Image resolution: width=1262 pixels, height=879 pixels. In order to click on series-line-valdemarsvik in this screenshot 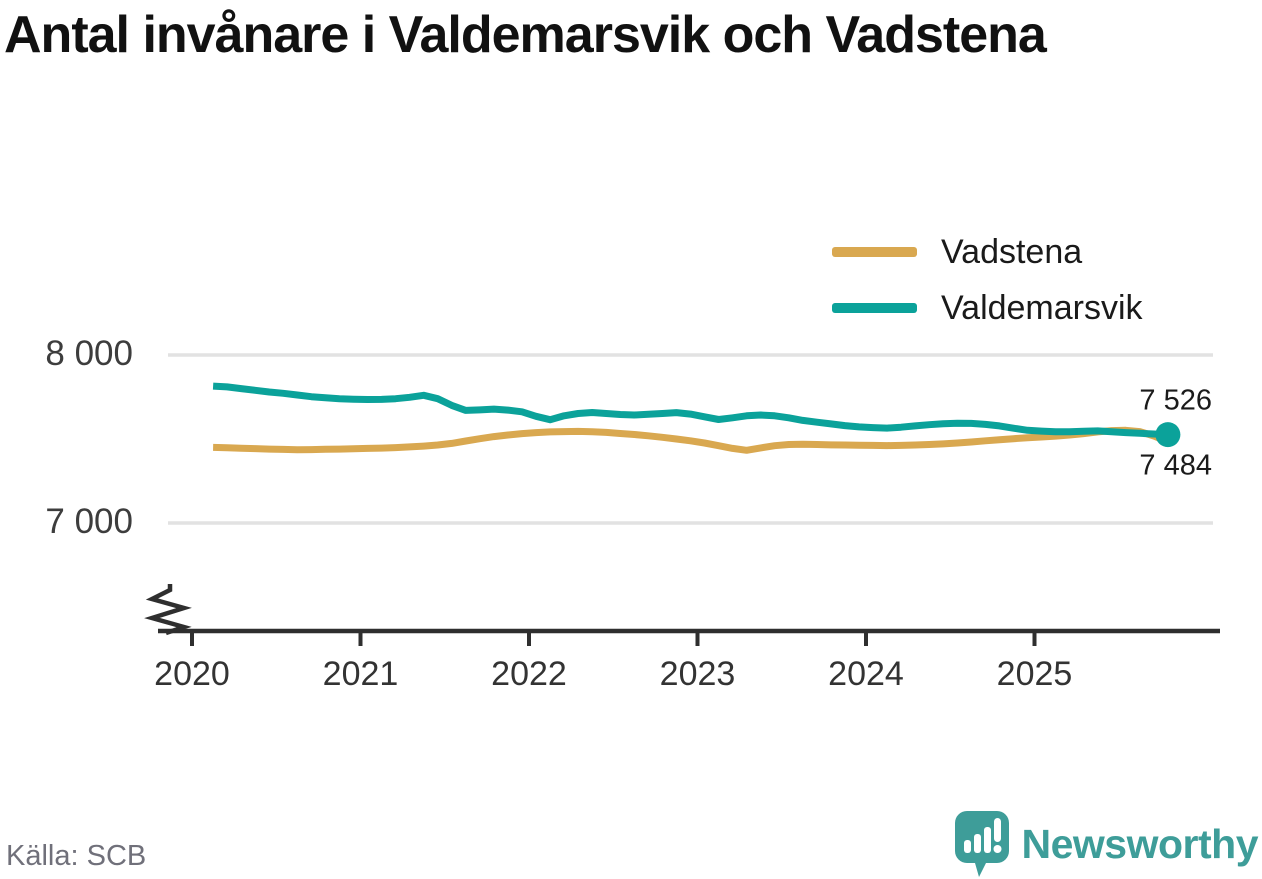, I will do `click(690, 410)`.